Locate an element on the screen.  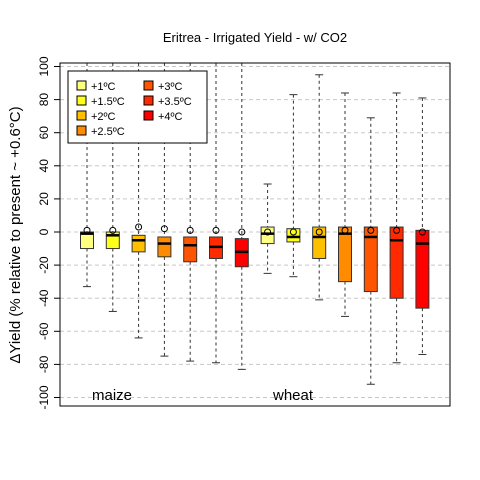
legend-label: +3.5ºC is located at coordinates (175, 102).